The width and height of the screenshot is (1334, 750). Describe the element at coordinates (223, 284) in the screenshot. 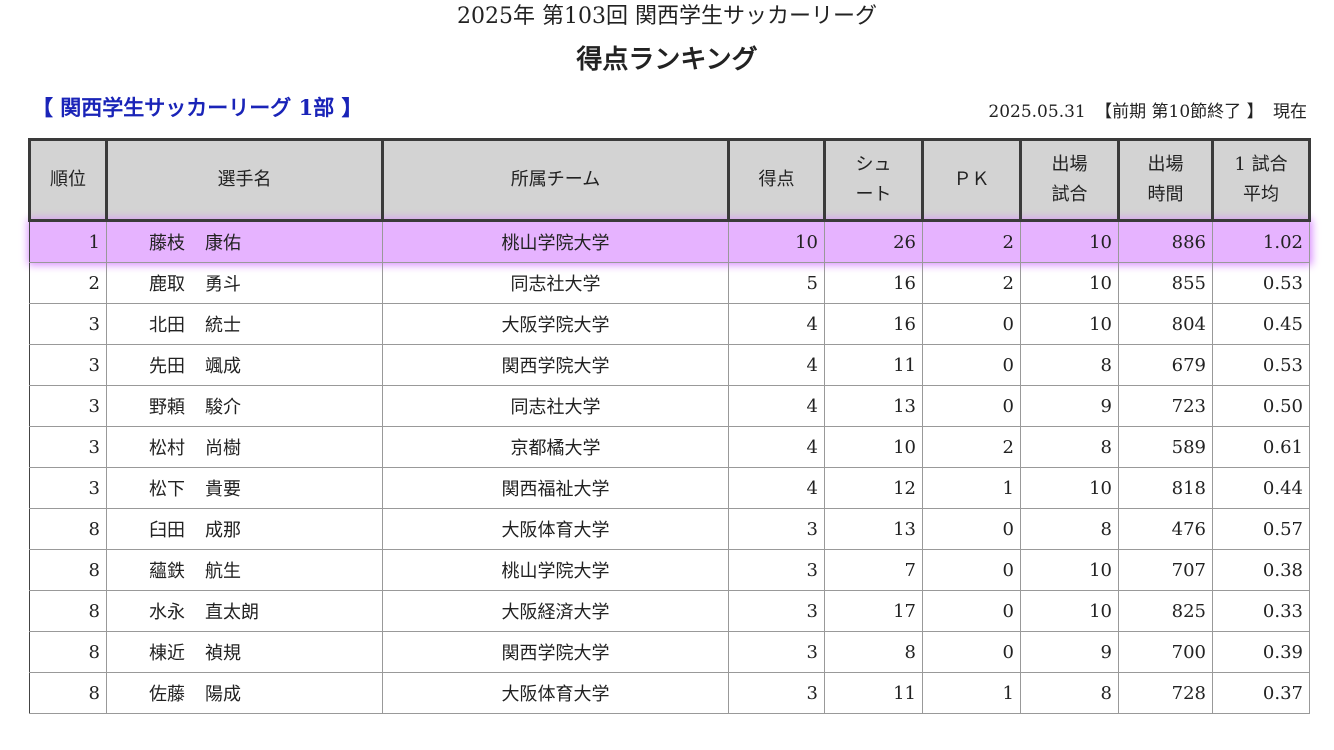

I see `player-given-name: 勇斗` at that location.